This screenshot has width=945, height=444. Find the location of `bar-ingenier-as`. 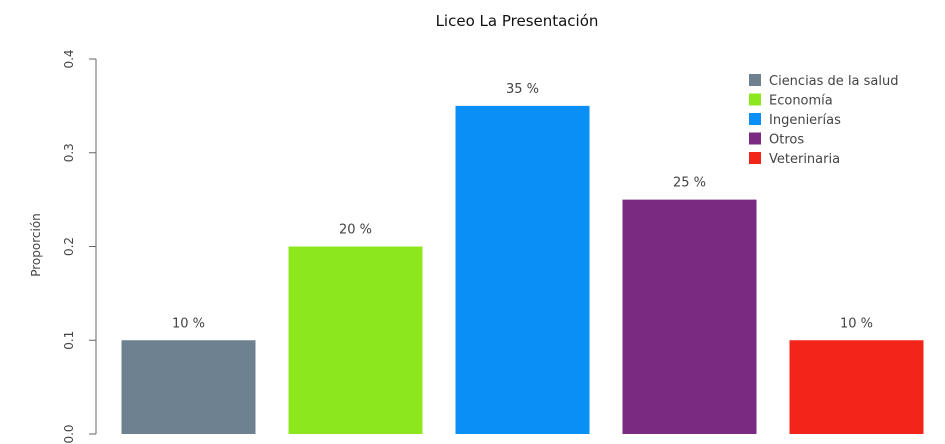

bar-ingenier-as is located at coordinates (522, 269).